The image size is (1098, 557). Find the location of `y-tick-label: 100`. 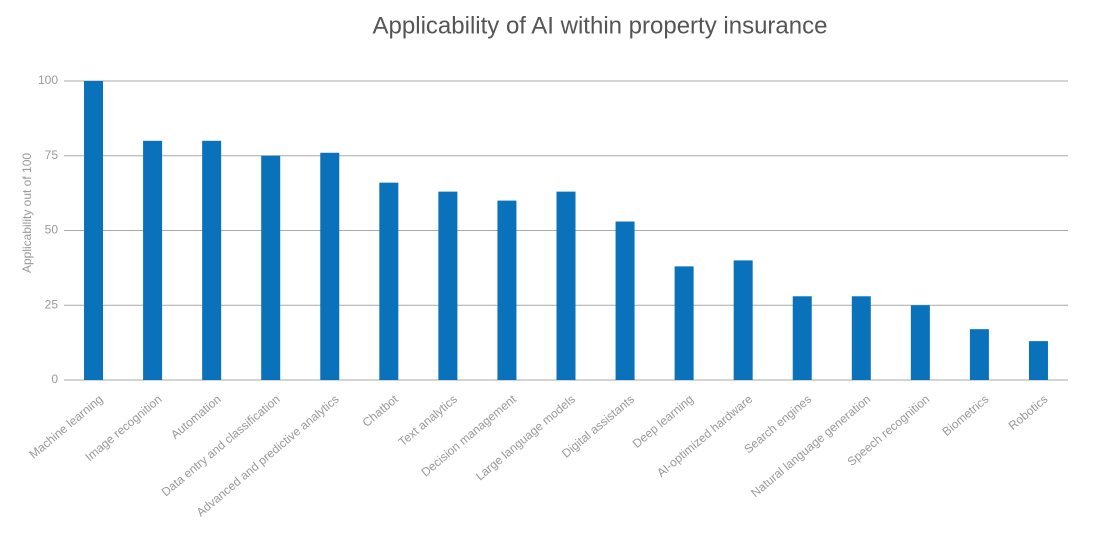

y-tick-label: 100 is located at coordinates (48, 80).